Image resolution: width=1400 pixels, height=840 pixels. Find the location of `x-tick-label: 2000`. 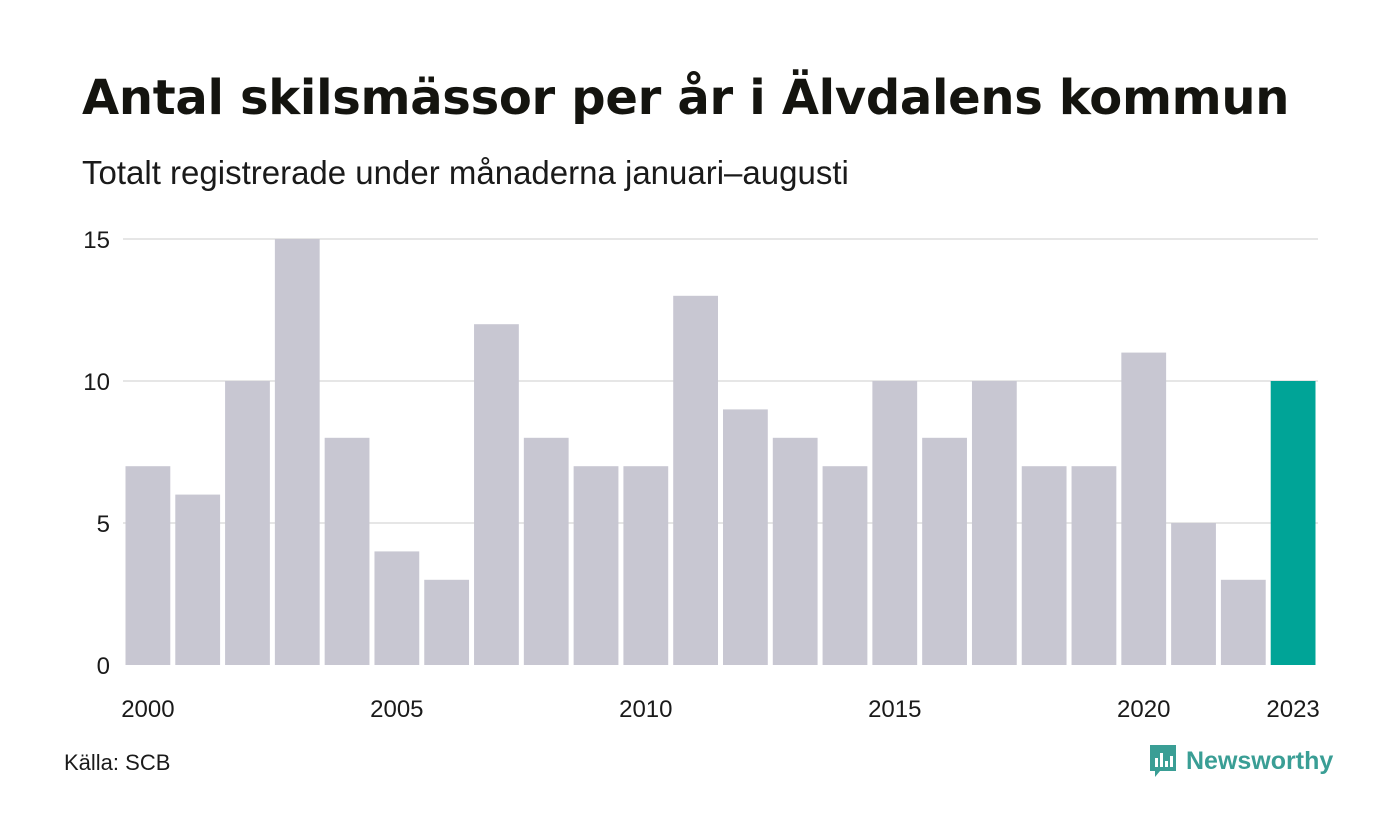

x-tick-label: 2000 is located at coordinates (147, 709).